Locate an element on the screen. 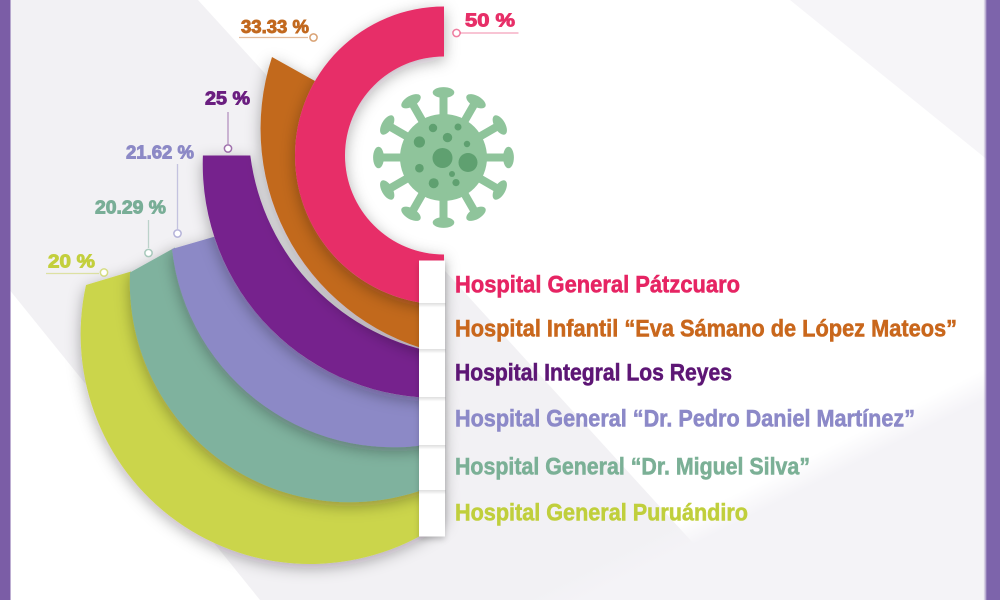 The image size is (1000, 600). svg-text: 20 % is located at coordinates (71, 262).